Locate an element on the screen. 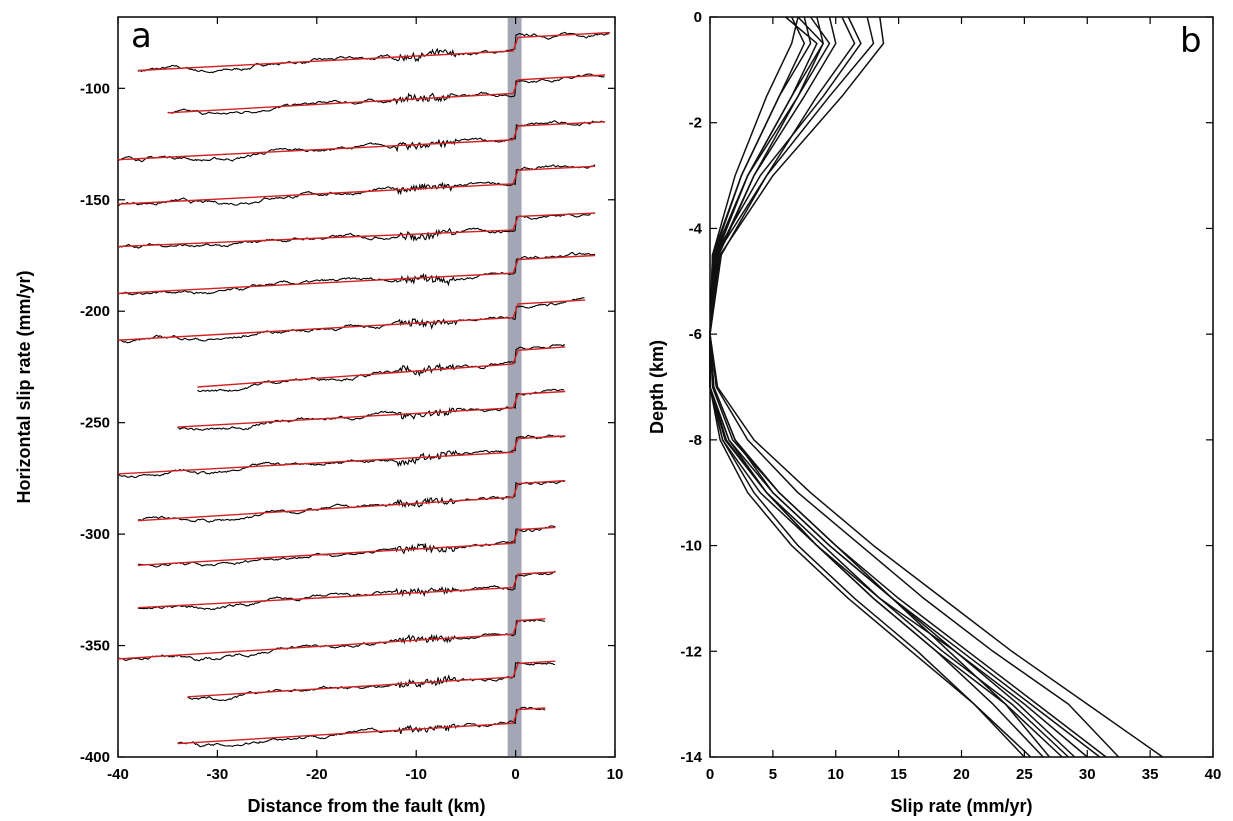  y-tick-label: -350 is located at coordinates (95, 646).